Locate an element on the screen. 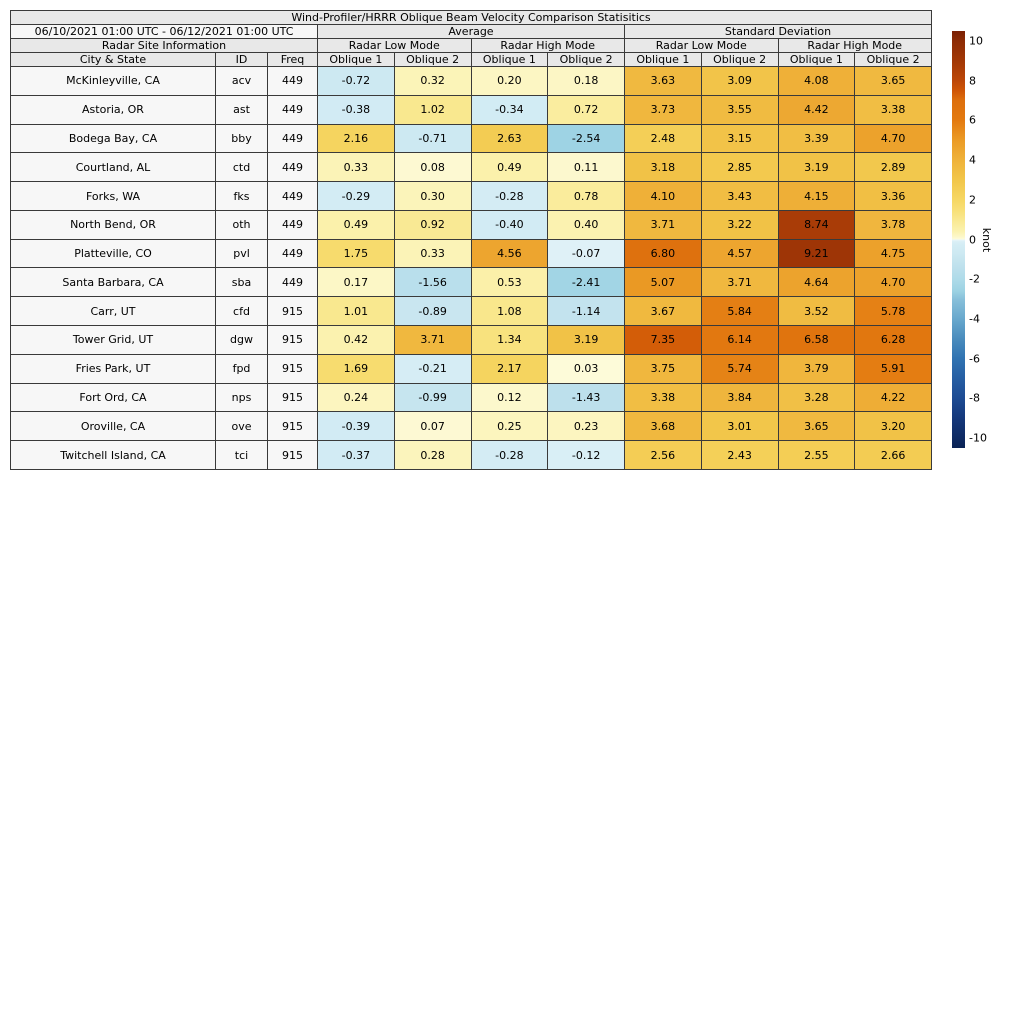 This screenshot has width=1024, height=1024. colorbar-tick-label: -4 is located at coordinates (974, 319).